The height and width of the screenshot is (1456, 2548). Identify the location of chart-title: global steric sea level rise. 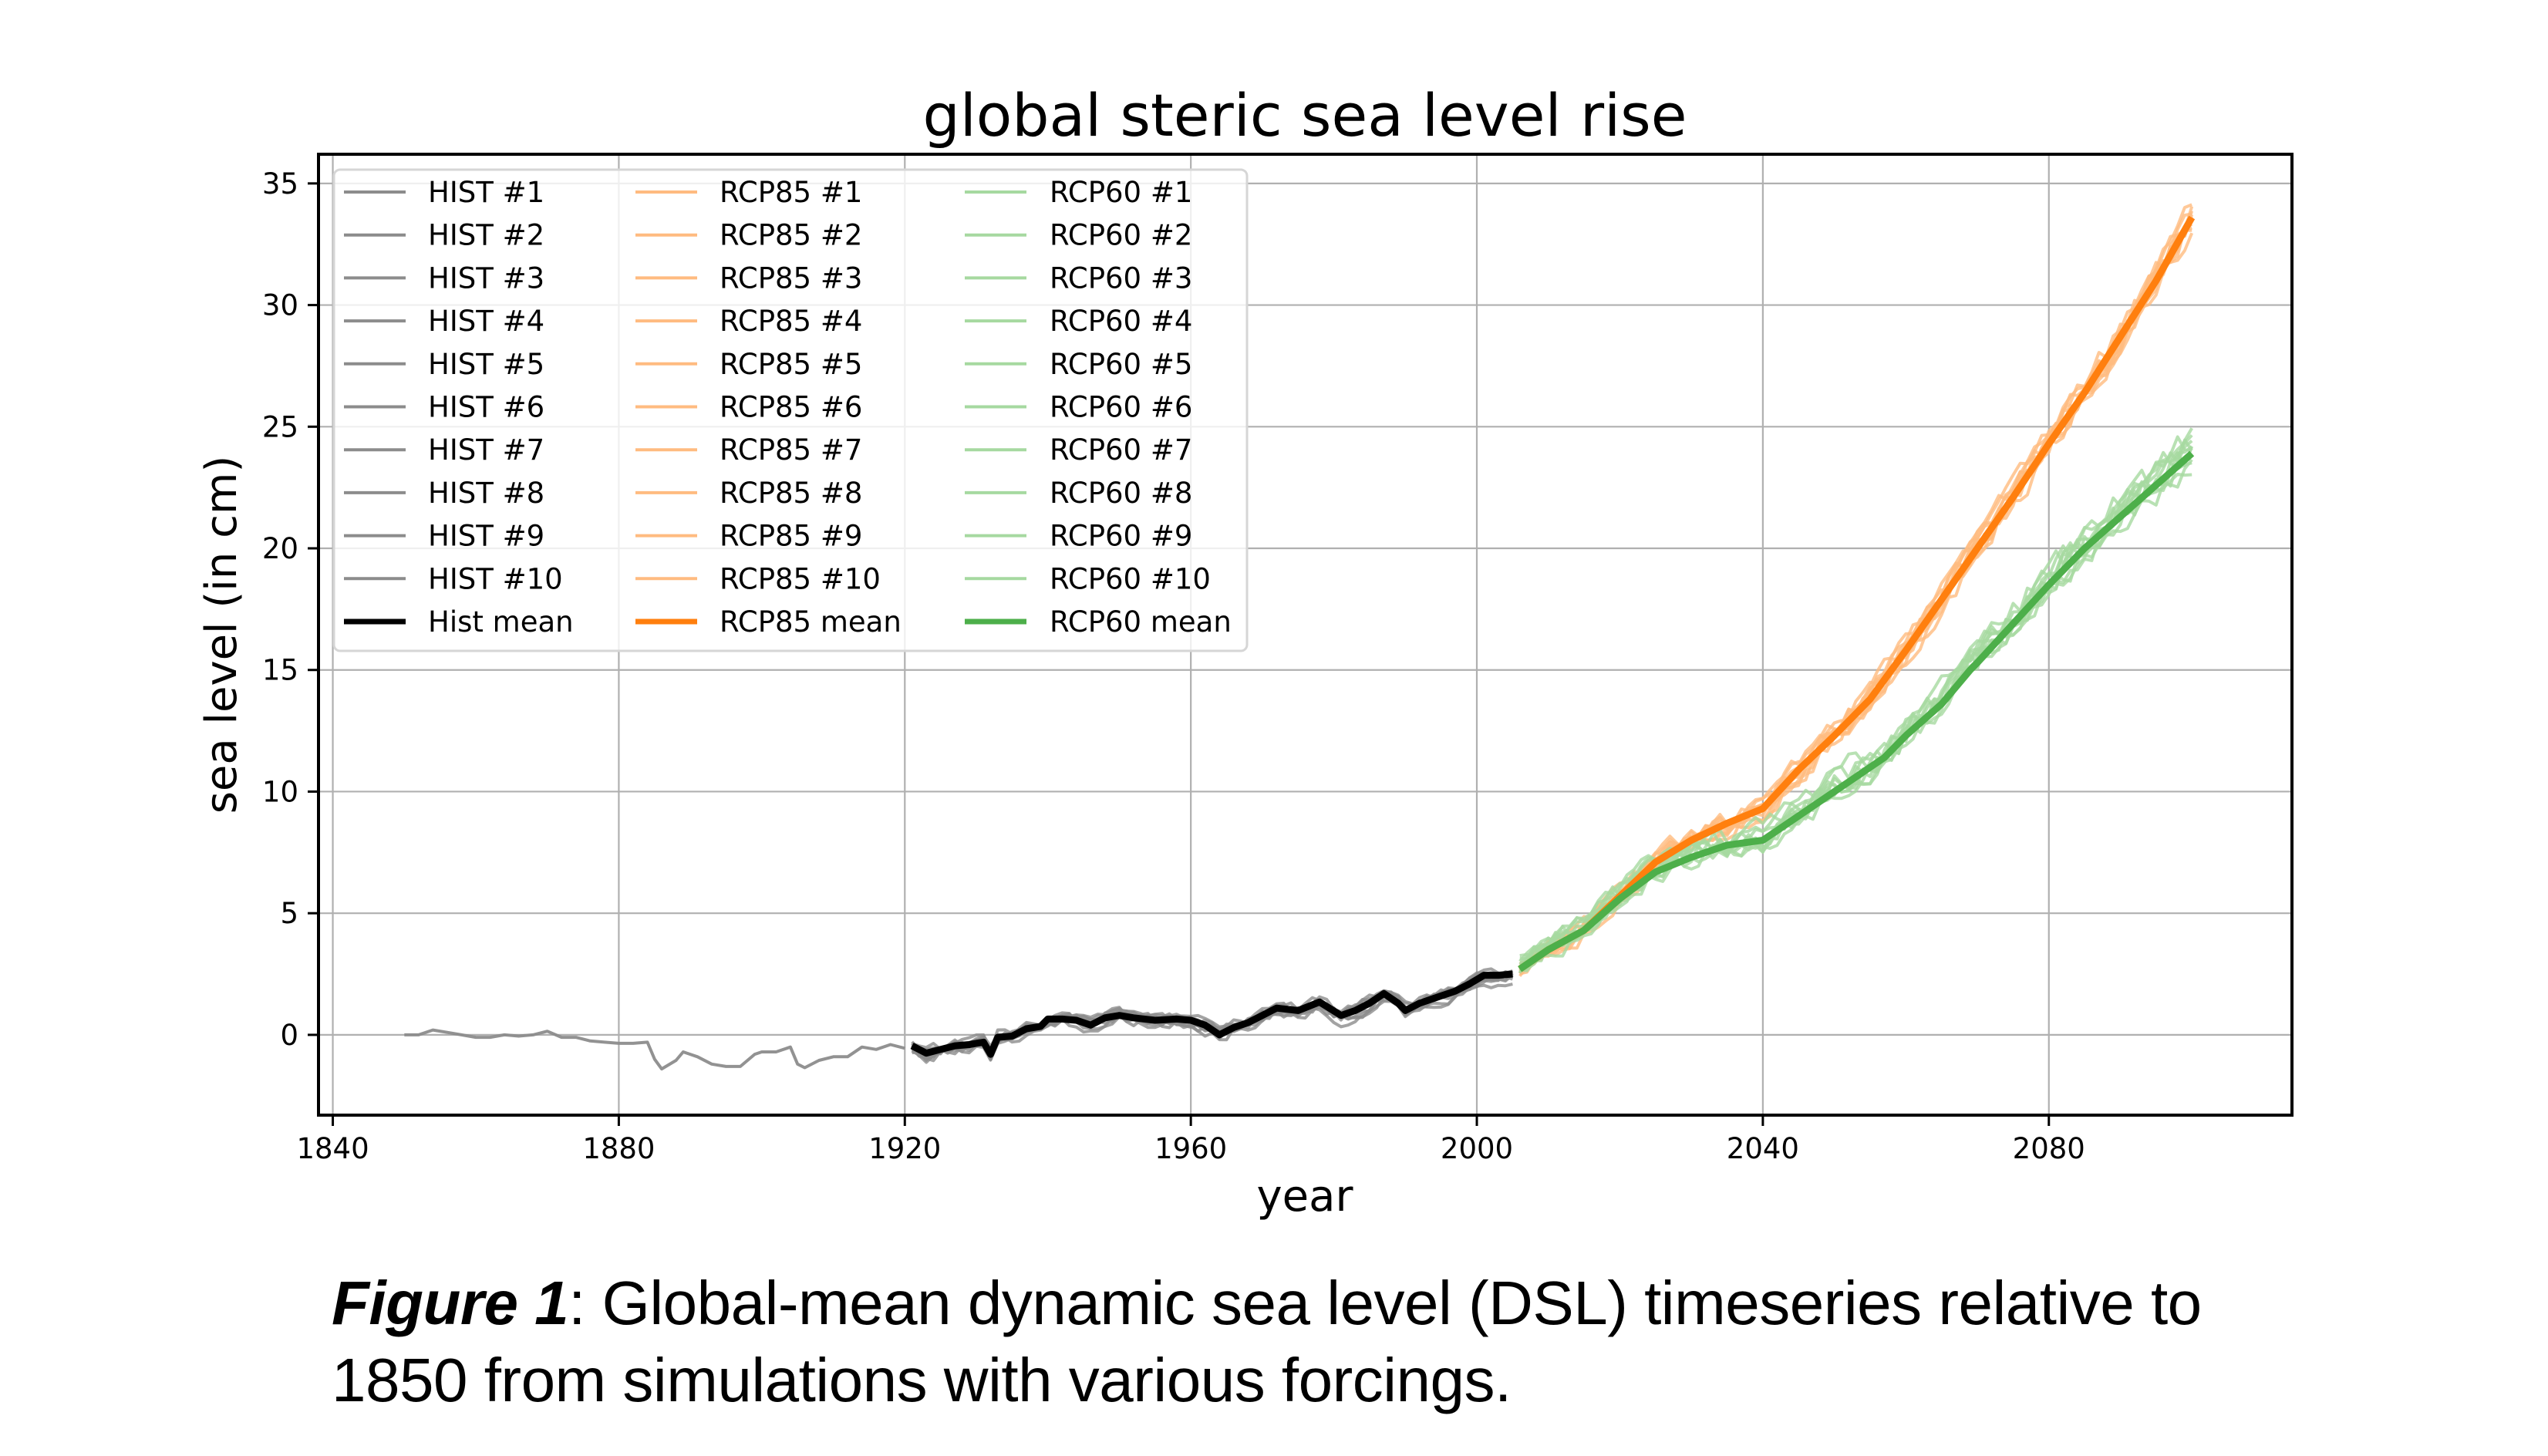
(1304, 116).